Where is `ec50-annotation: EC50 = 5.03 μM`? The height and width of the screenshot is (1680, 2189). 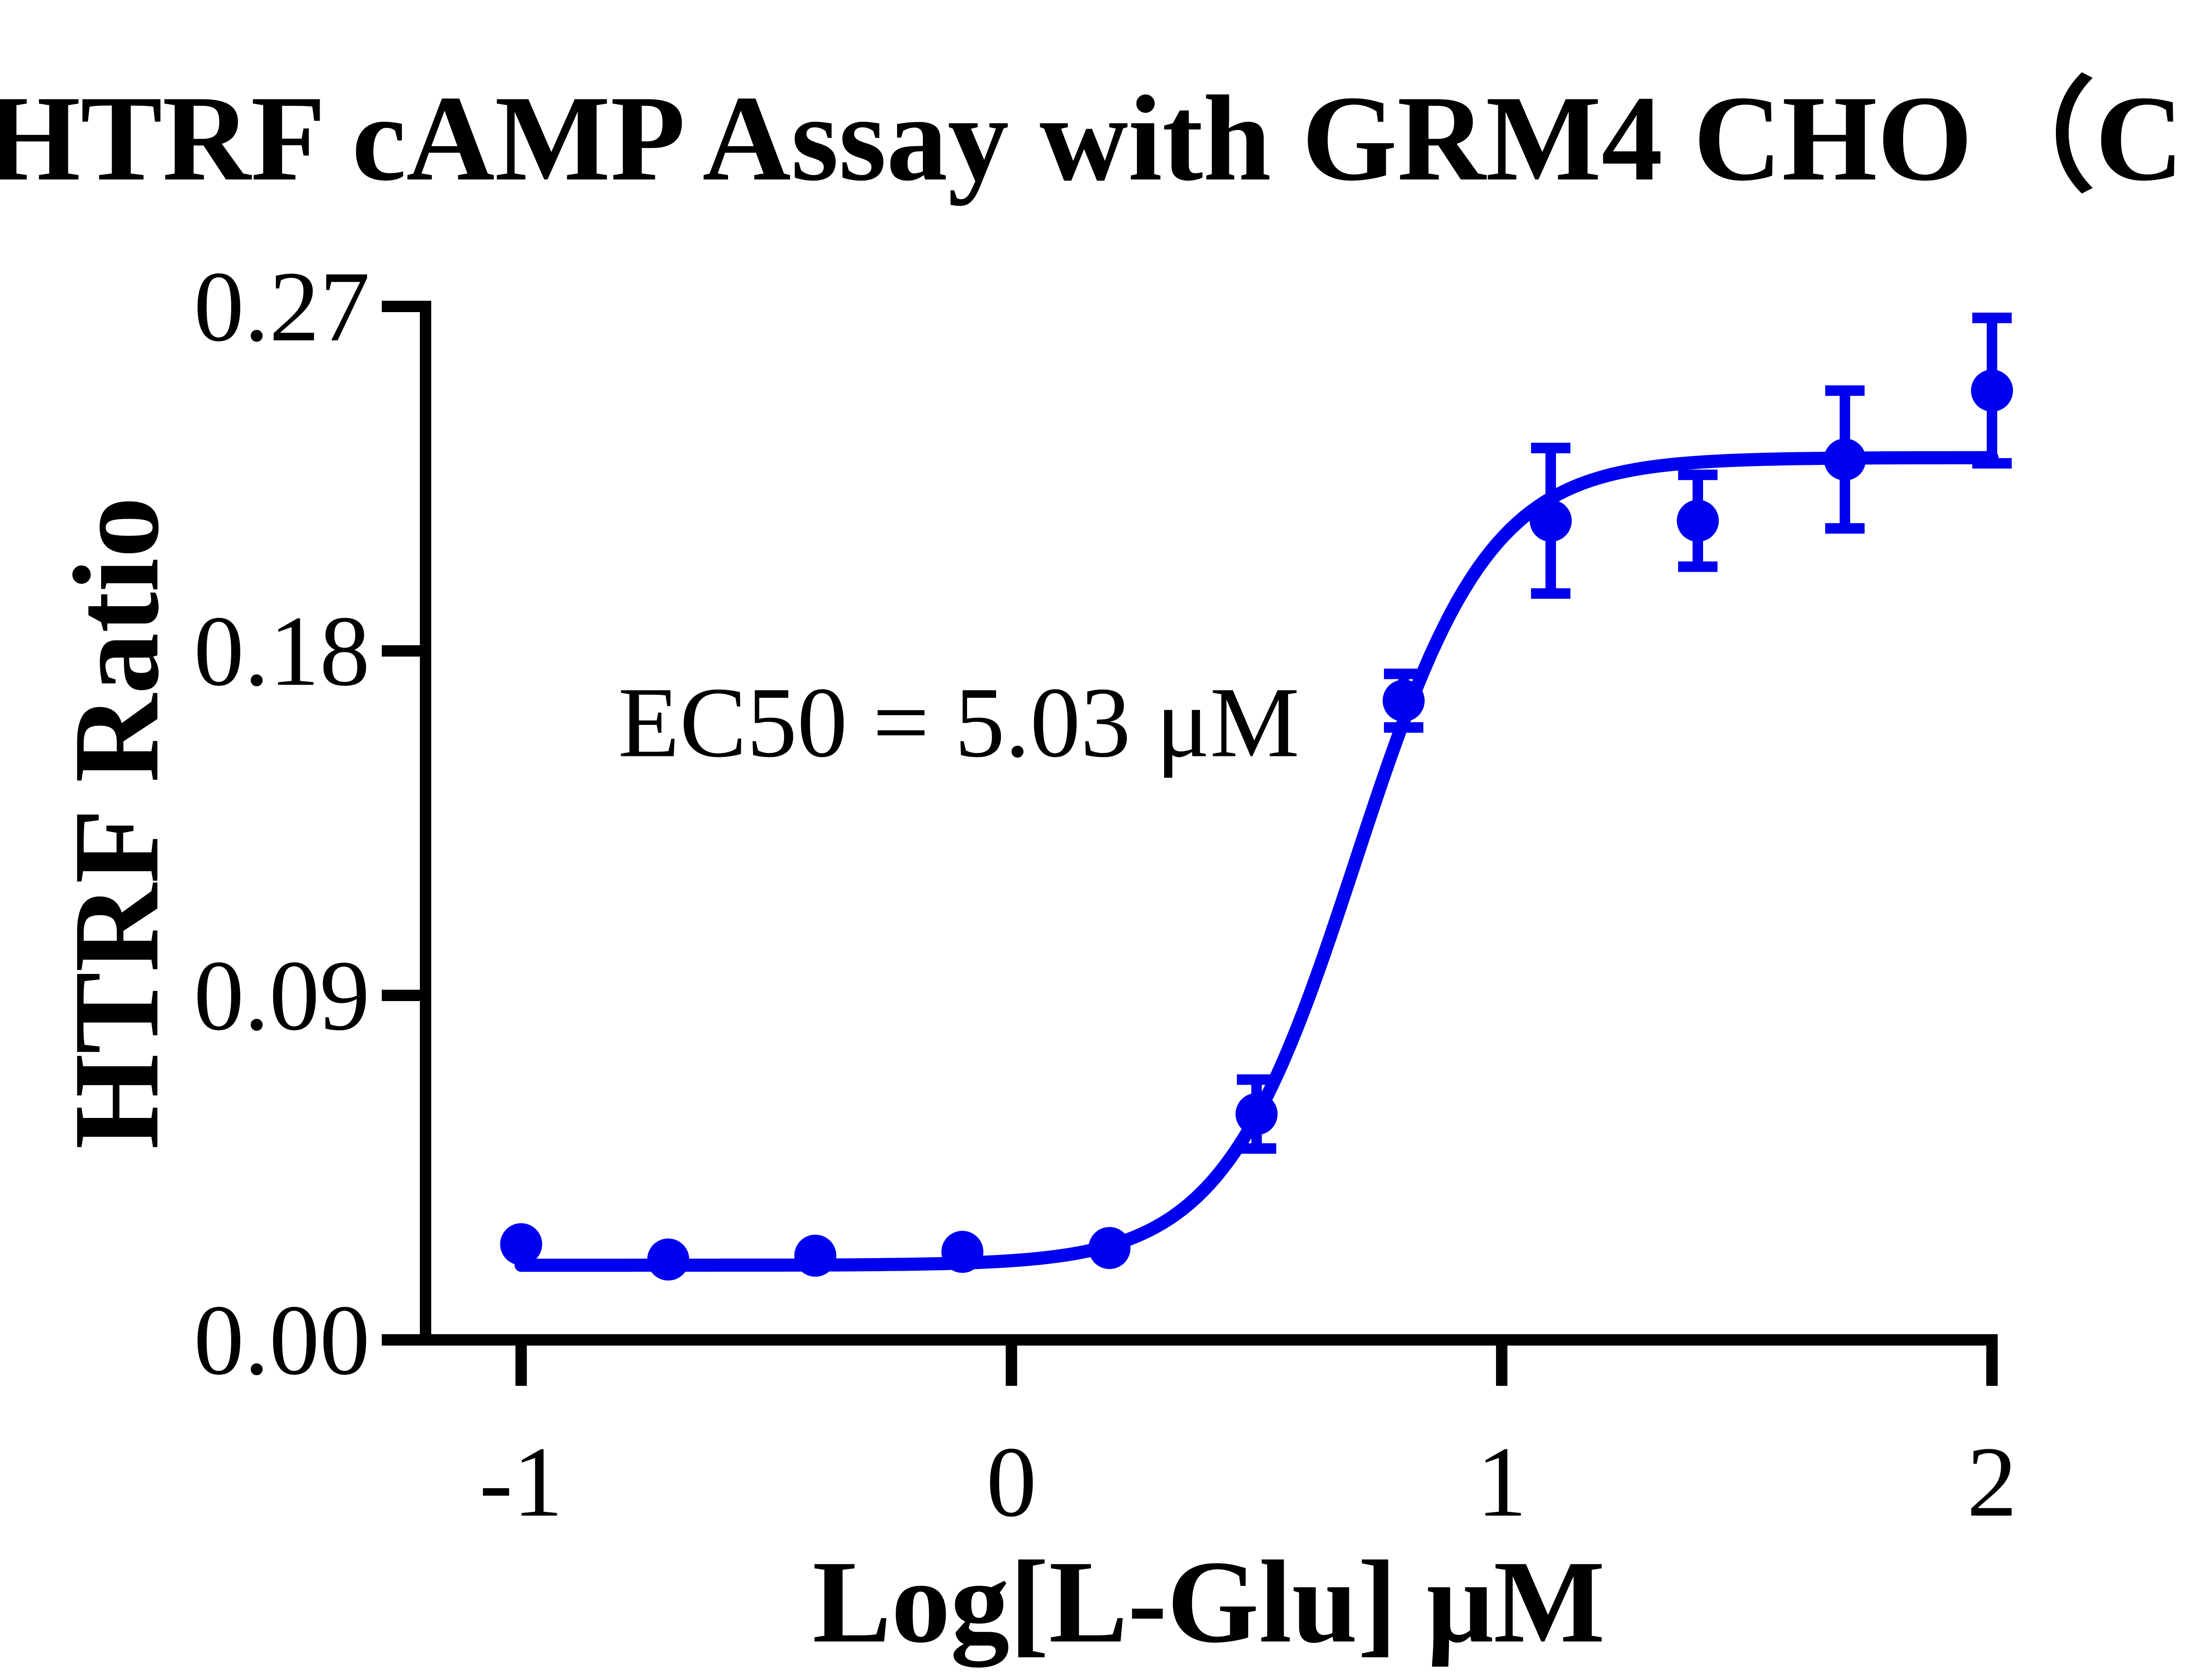 ec50-annotation: EC50 = 5.03 μM is located at coordinates (959, 722).